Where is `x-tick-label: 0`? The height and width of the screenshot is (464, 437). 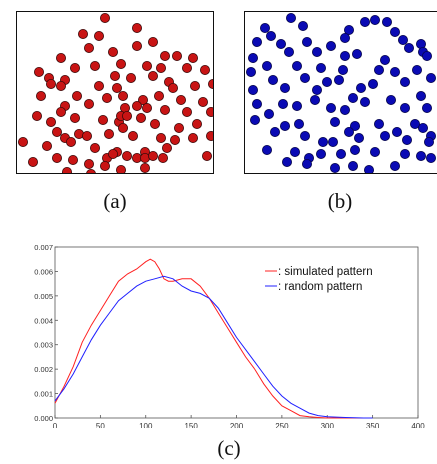 x-tick-label: 0 is located at coordinates (55, 425).